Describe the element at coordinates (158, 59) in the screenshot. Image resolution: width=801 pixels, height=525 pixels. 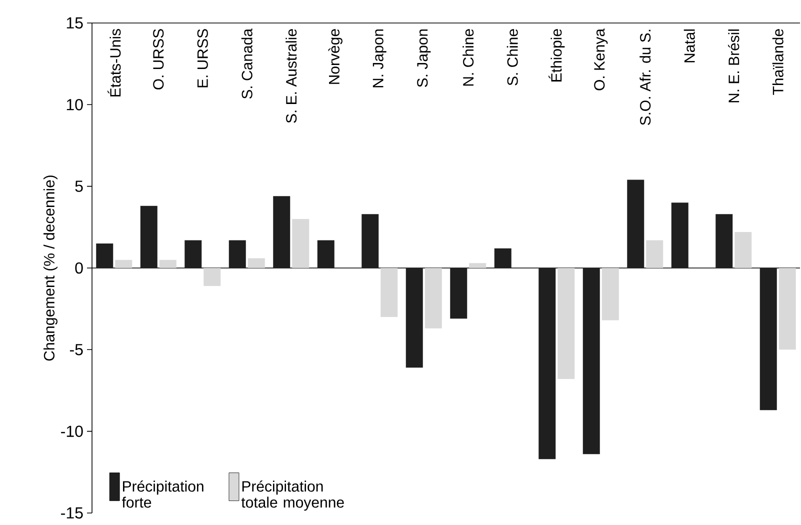
I see `x-tick-label: O. URSS` at that location.